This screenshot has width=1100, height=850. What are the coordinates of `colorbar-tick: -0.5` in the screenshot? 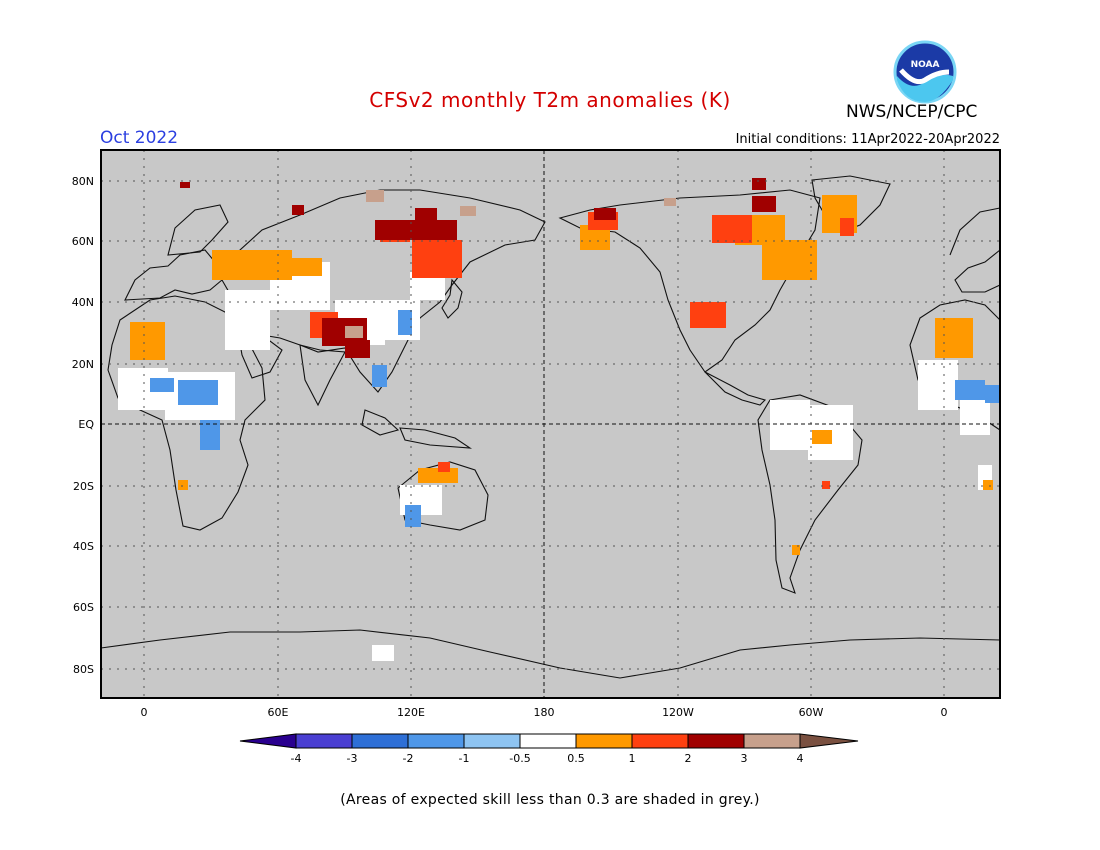 It's located at (519, 758).